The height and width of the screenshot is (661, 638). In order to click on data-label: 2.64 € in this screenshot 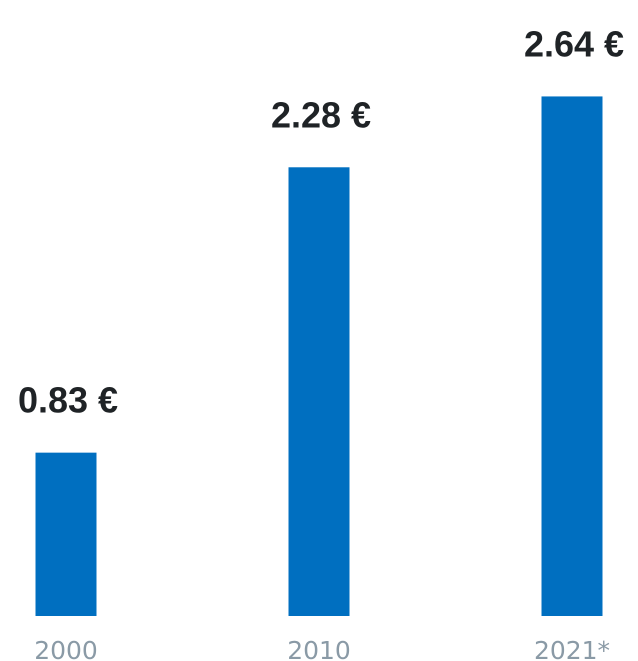, I will do `click(574, 43)`.